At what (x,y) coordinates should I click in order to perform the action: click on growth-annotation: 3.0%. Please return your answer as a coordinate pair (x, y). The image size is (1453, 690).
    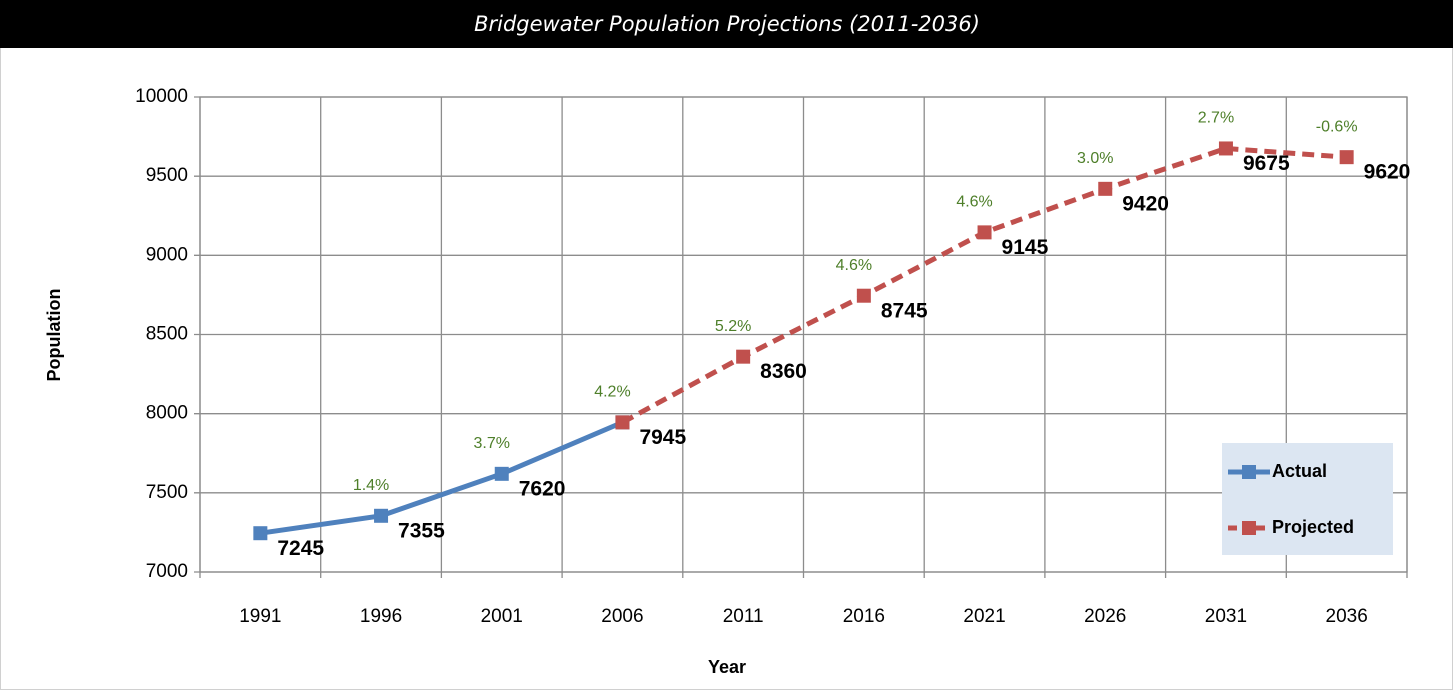
    Looking at the image, I should click on (1095, 158).